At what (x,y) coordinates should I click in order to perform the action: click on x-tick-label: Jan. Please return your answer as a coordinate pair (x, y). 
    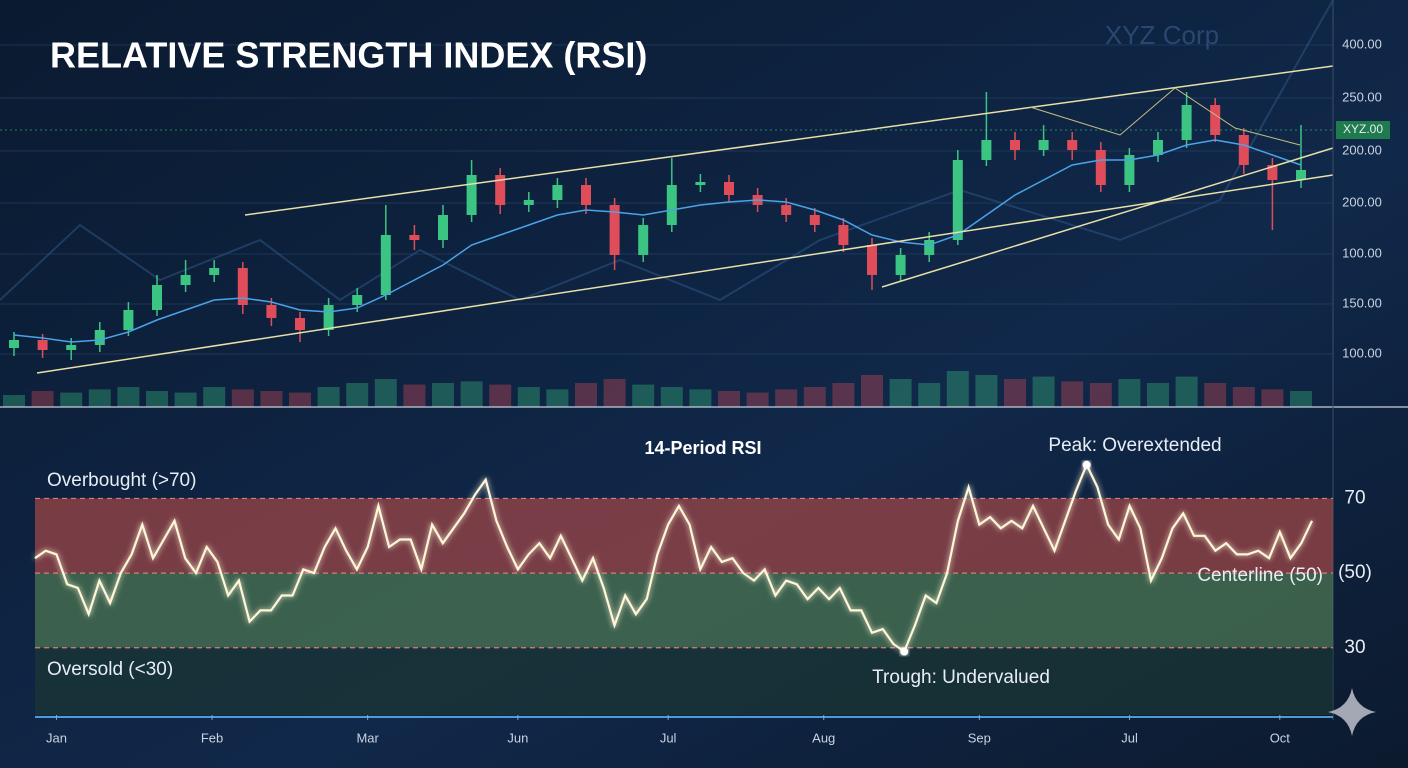
    Looking at the image, I should click on (56, 737).